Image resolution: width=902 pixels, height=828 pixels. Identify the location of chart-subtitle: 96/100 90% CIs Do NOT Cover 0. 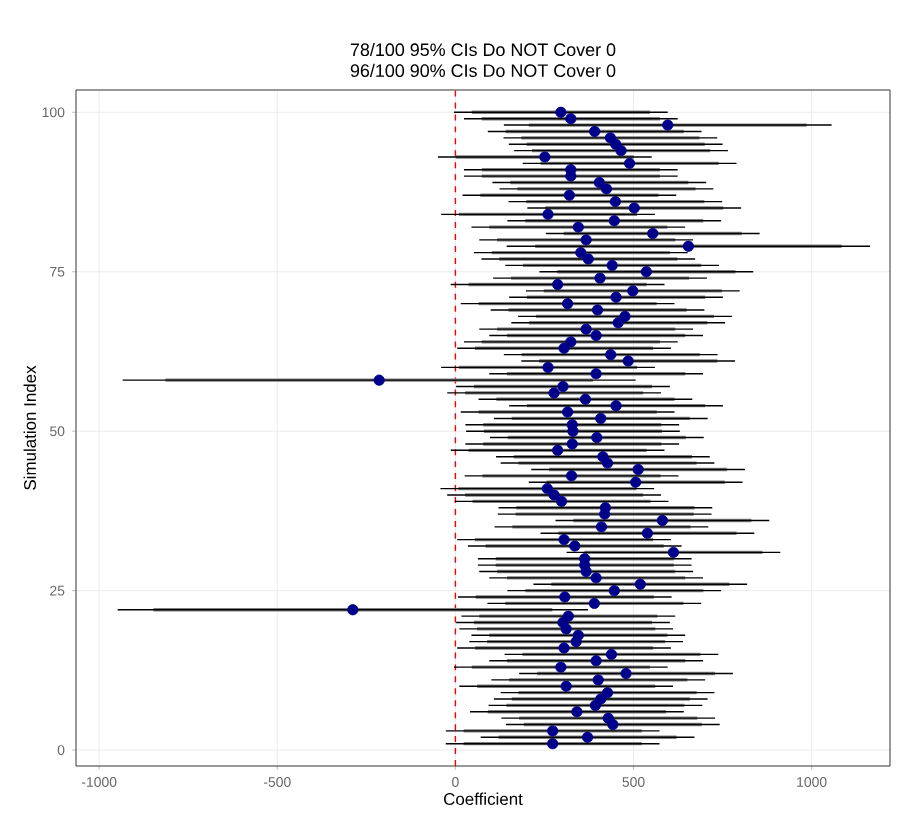
(483, 70).